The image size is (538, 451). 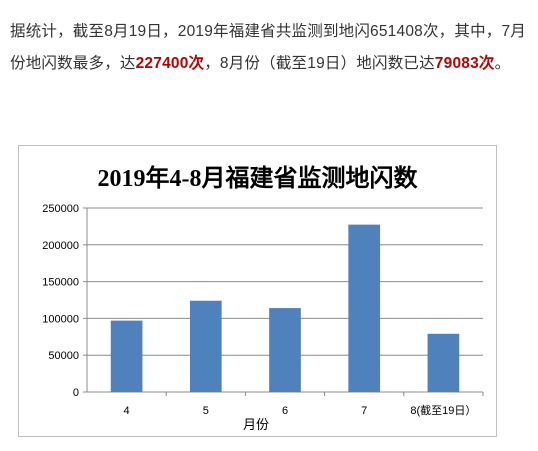 What do you see at coordinates (256, 424) in the screenshot?
I see `x-axis-label: 月份` at bounding box center [256, 424].